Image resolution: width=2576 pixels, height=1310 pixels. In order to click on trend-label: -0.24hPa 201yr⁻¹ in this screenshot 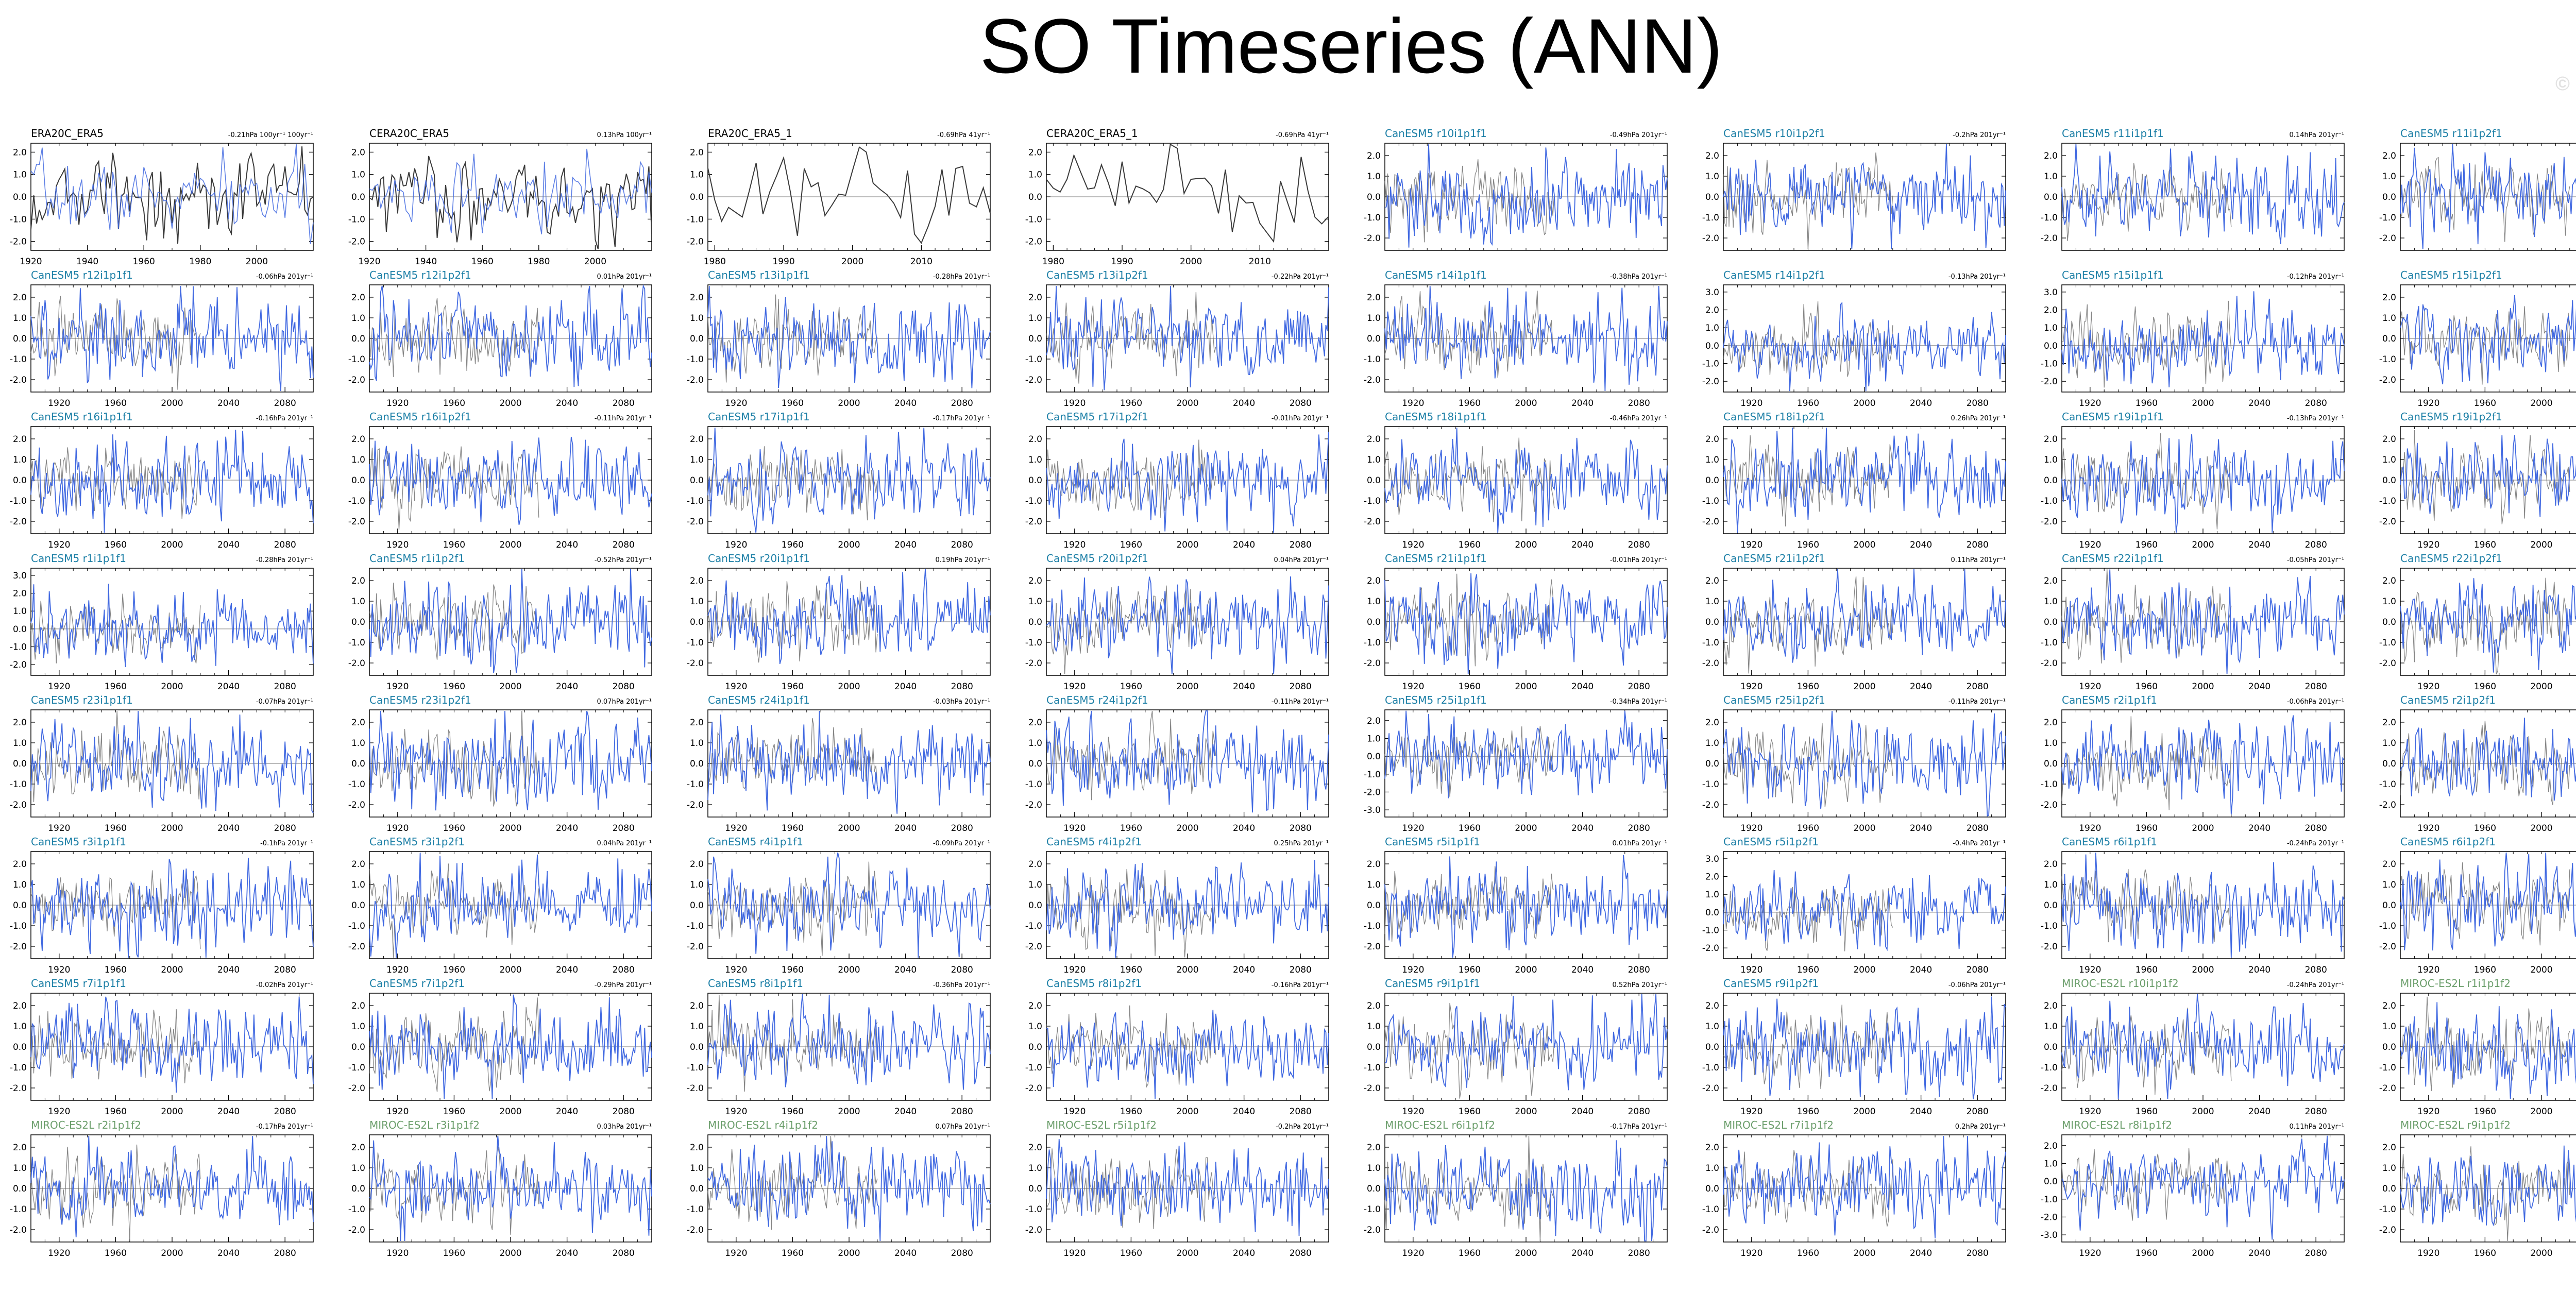, I will do `click(2315, 985)`.